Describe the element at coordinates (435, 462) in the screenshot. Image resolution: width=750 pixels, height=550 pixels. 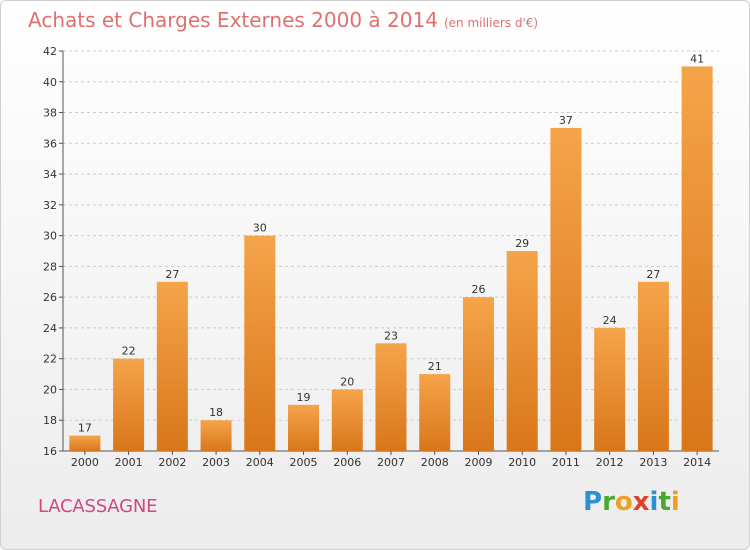
I see `x-tick-label: 2008` at that location.